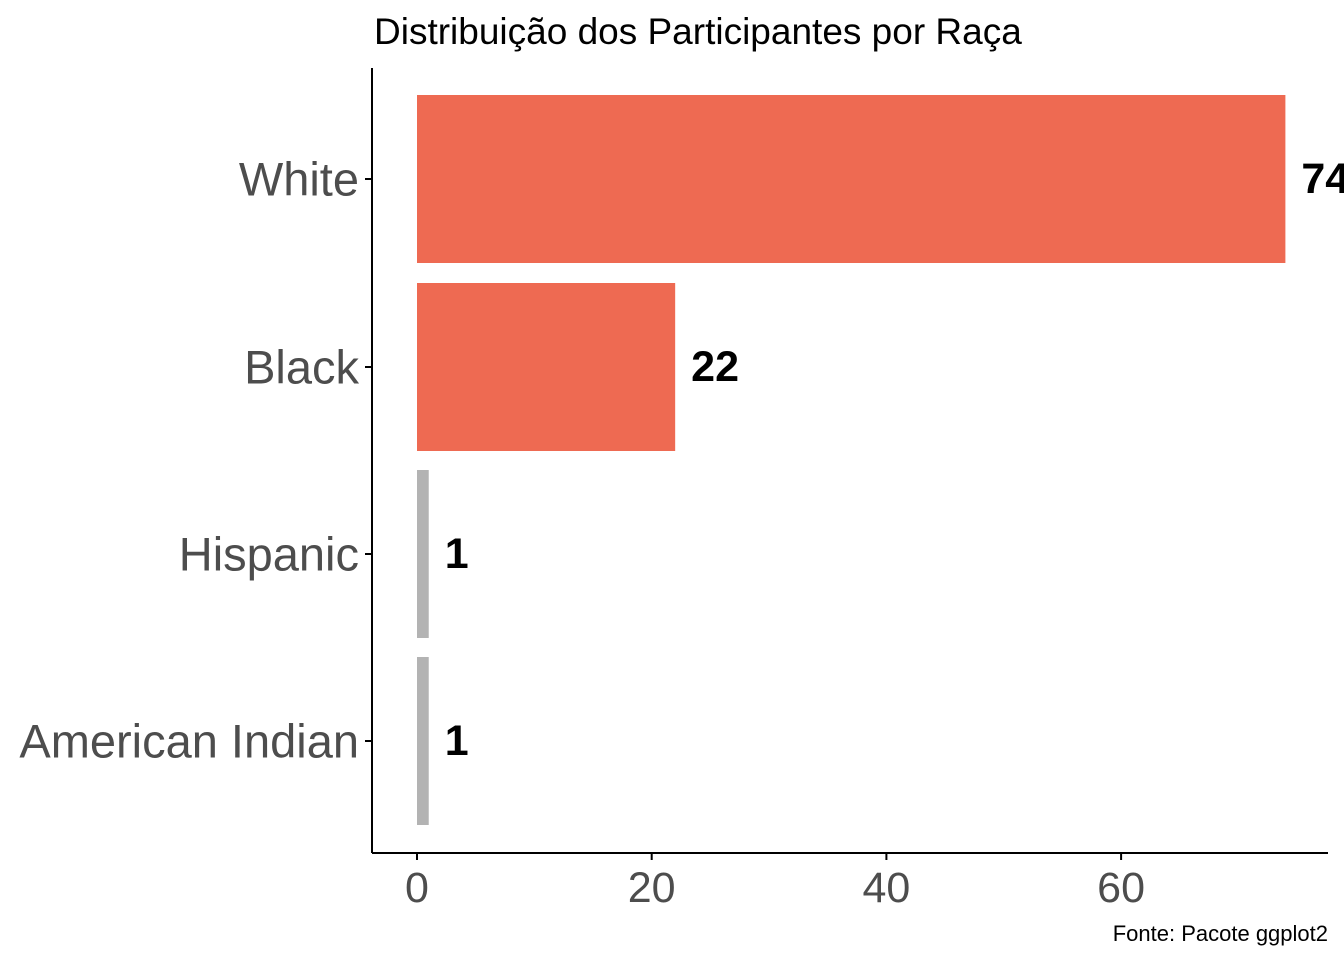 The image size is (1344, 960). What do you see at coordinates (886, 888) in the screenshot?
I see `x-tick-label-40: 40` at bounding box center [886, 888].